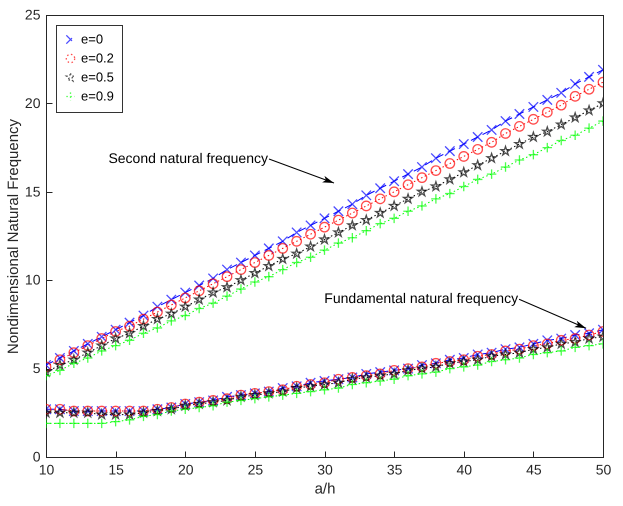 The height and width of the screenshot is (506, 623). What do you see at coordinates (32, 280) in the screenshot?
I see `y-tick-label: 10` at bounding box center [32, 280].